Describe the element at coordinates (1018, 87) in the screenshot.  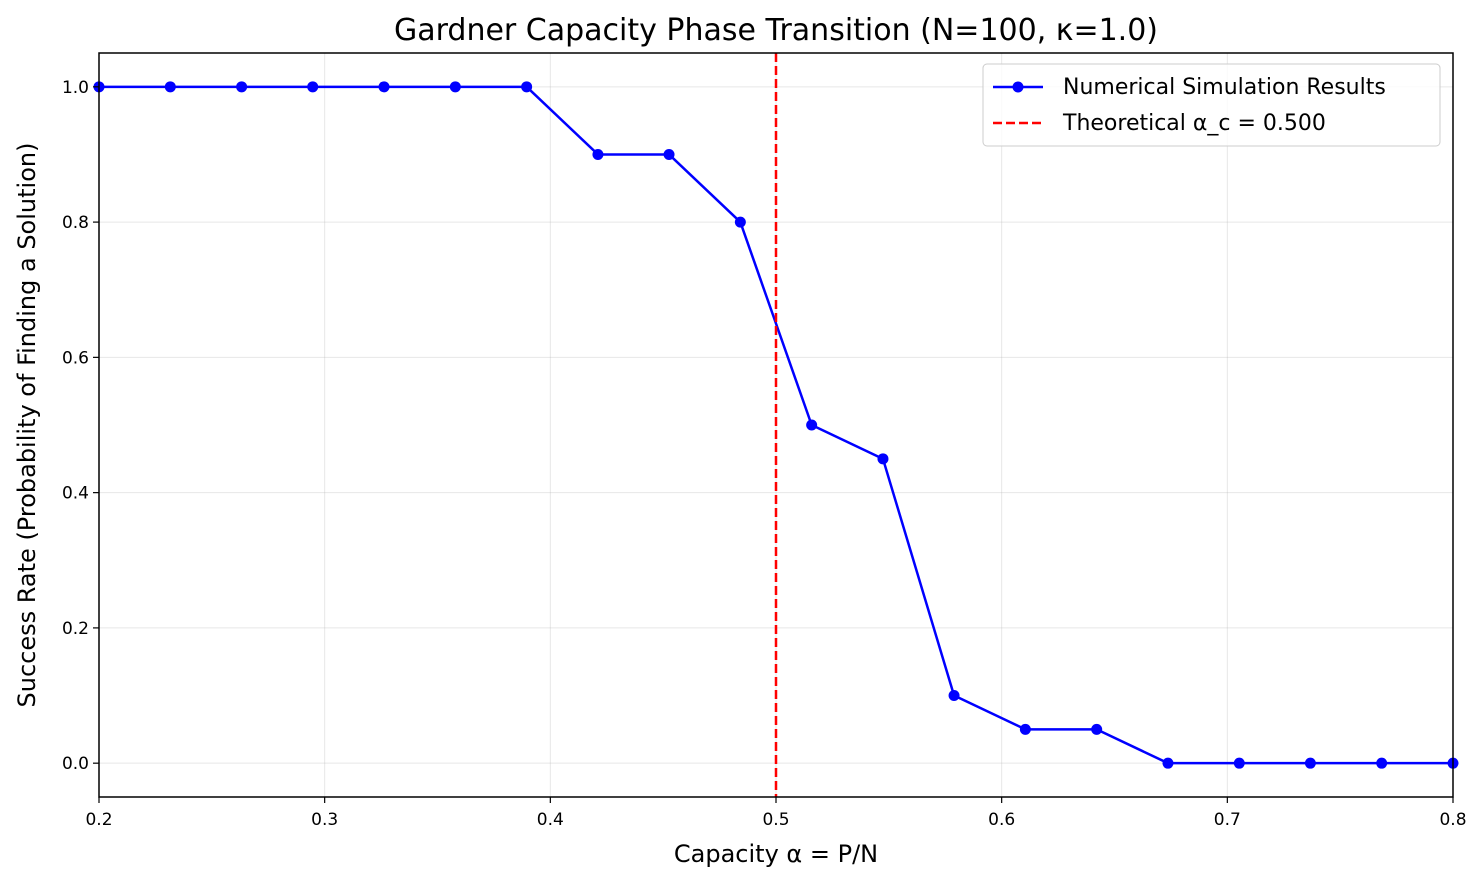
I see `legend-marker-simulation` at that location.